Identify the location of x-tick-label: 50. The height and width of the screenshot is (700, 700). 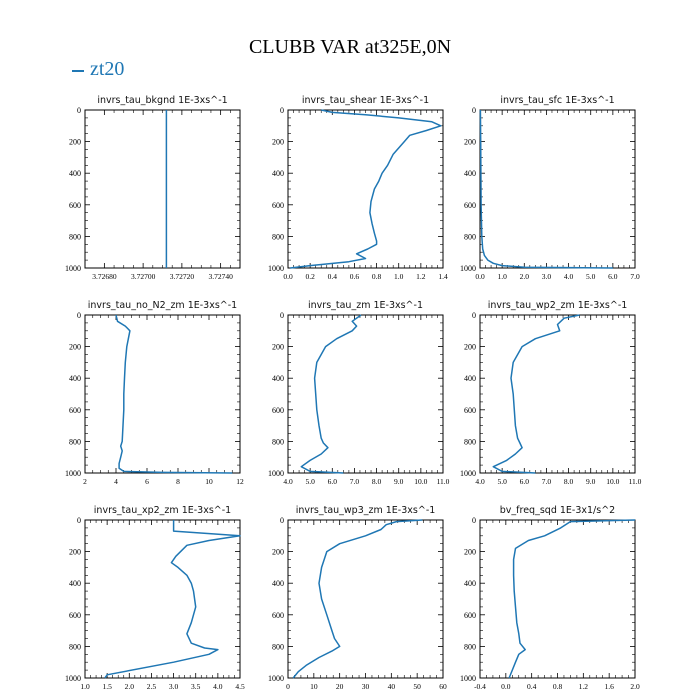
(417, 686).